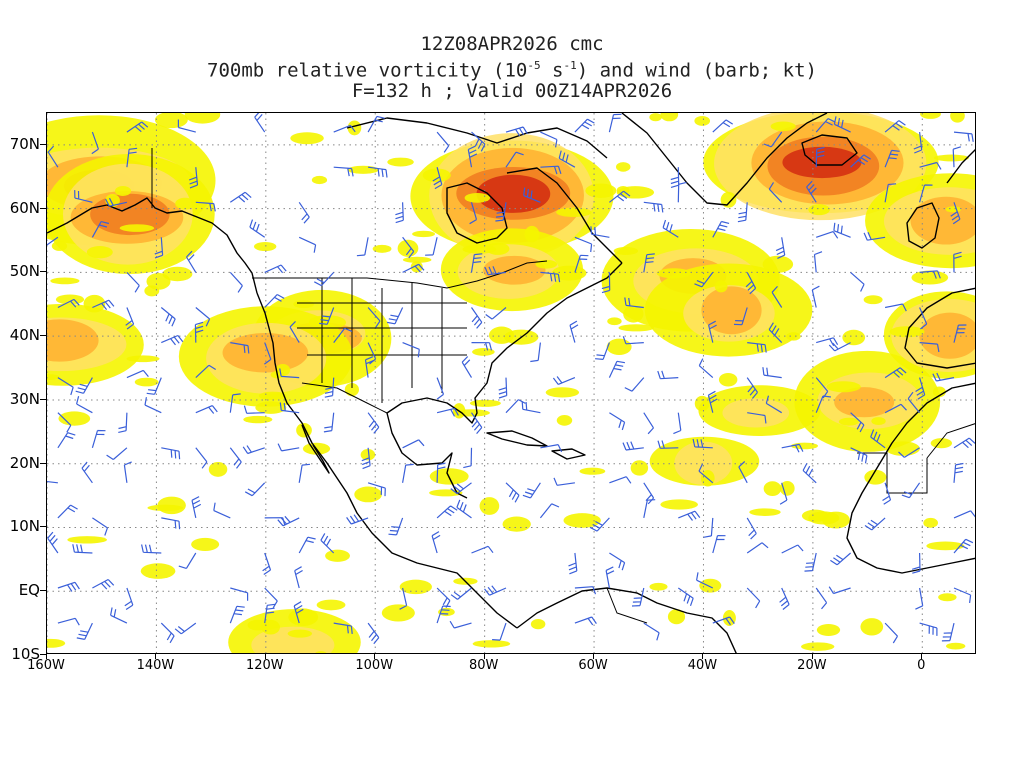 The height and width of the screenshot is (768, 1024). Describe the element at coordinates (24, 398) in the screenshot. I see `lat-label: 30N` at that location.